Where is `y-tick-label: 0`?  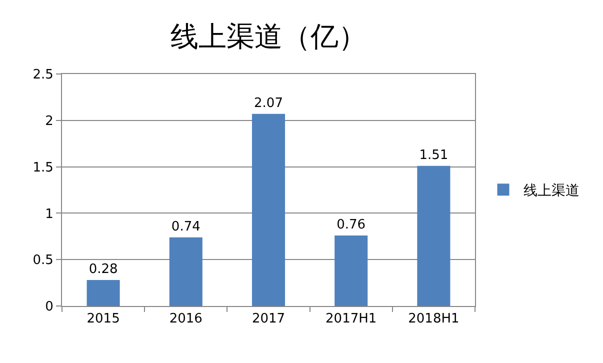
y-tick-label: 0 is located at coordinates (49, 307).